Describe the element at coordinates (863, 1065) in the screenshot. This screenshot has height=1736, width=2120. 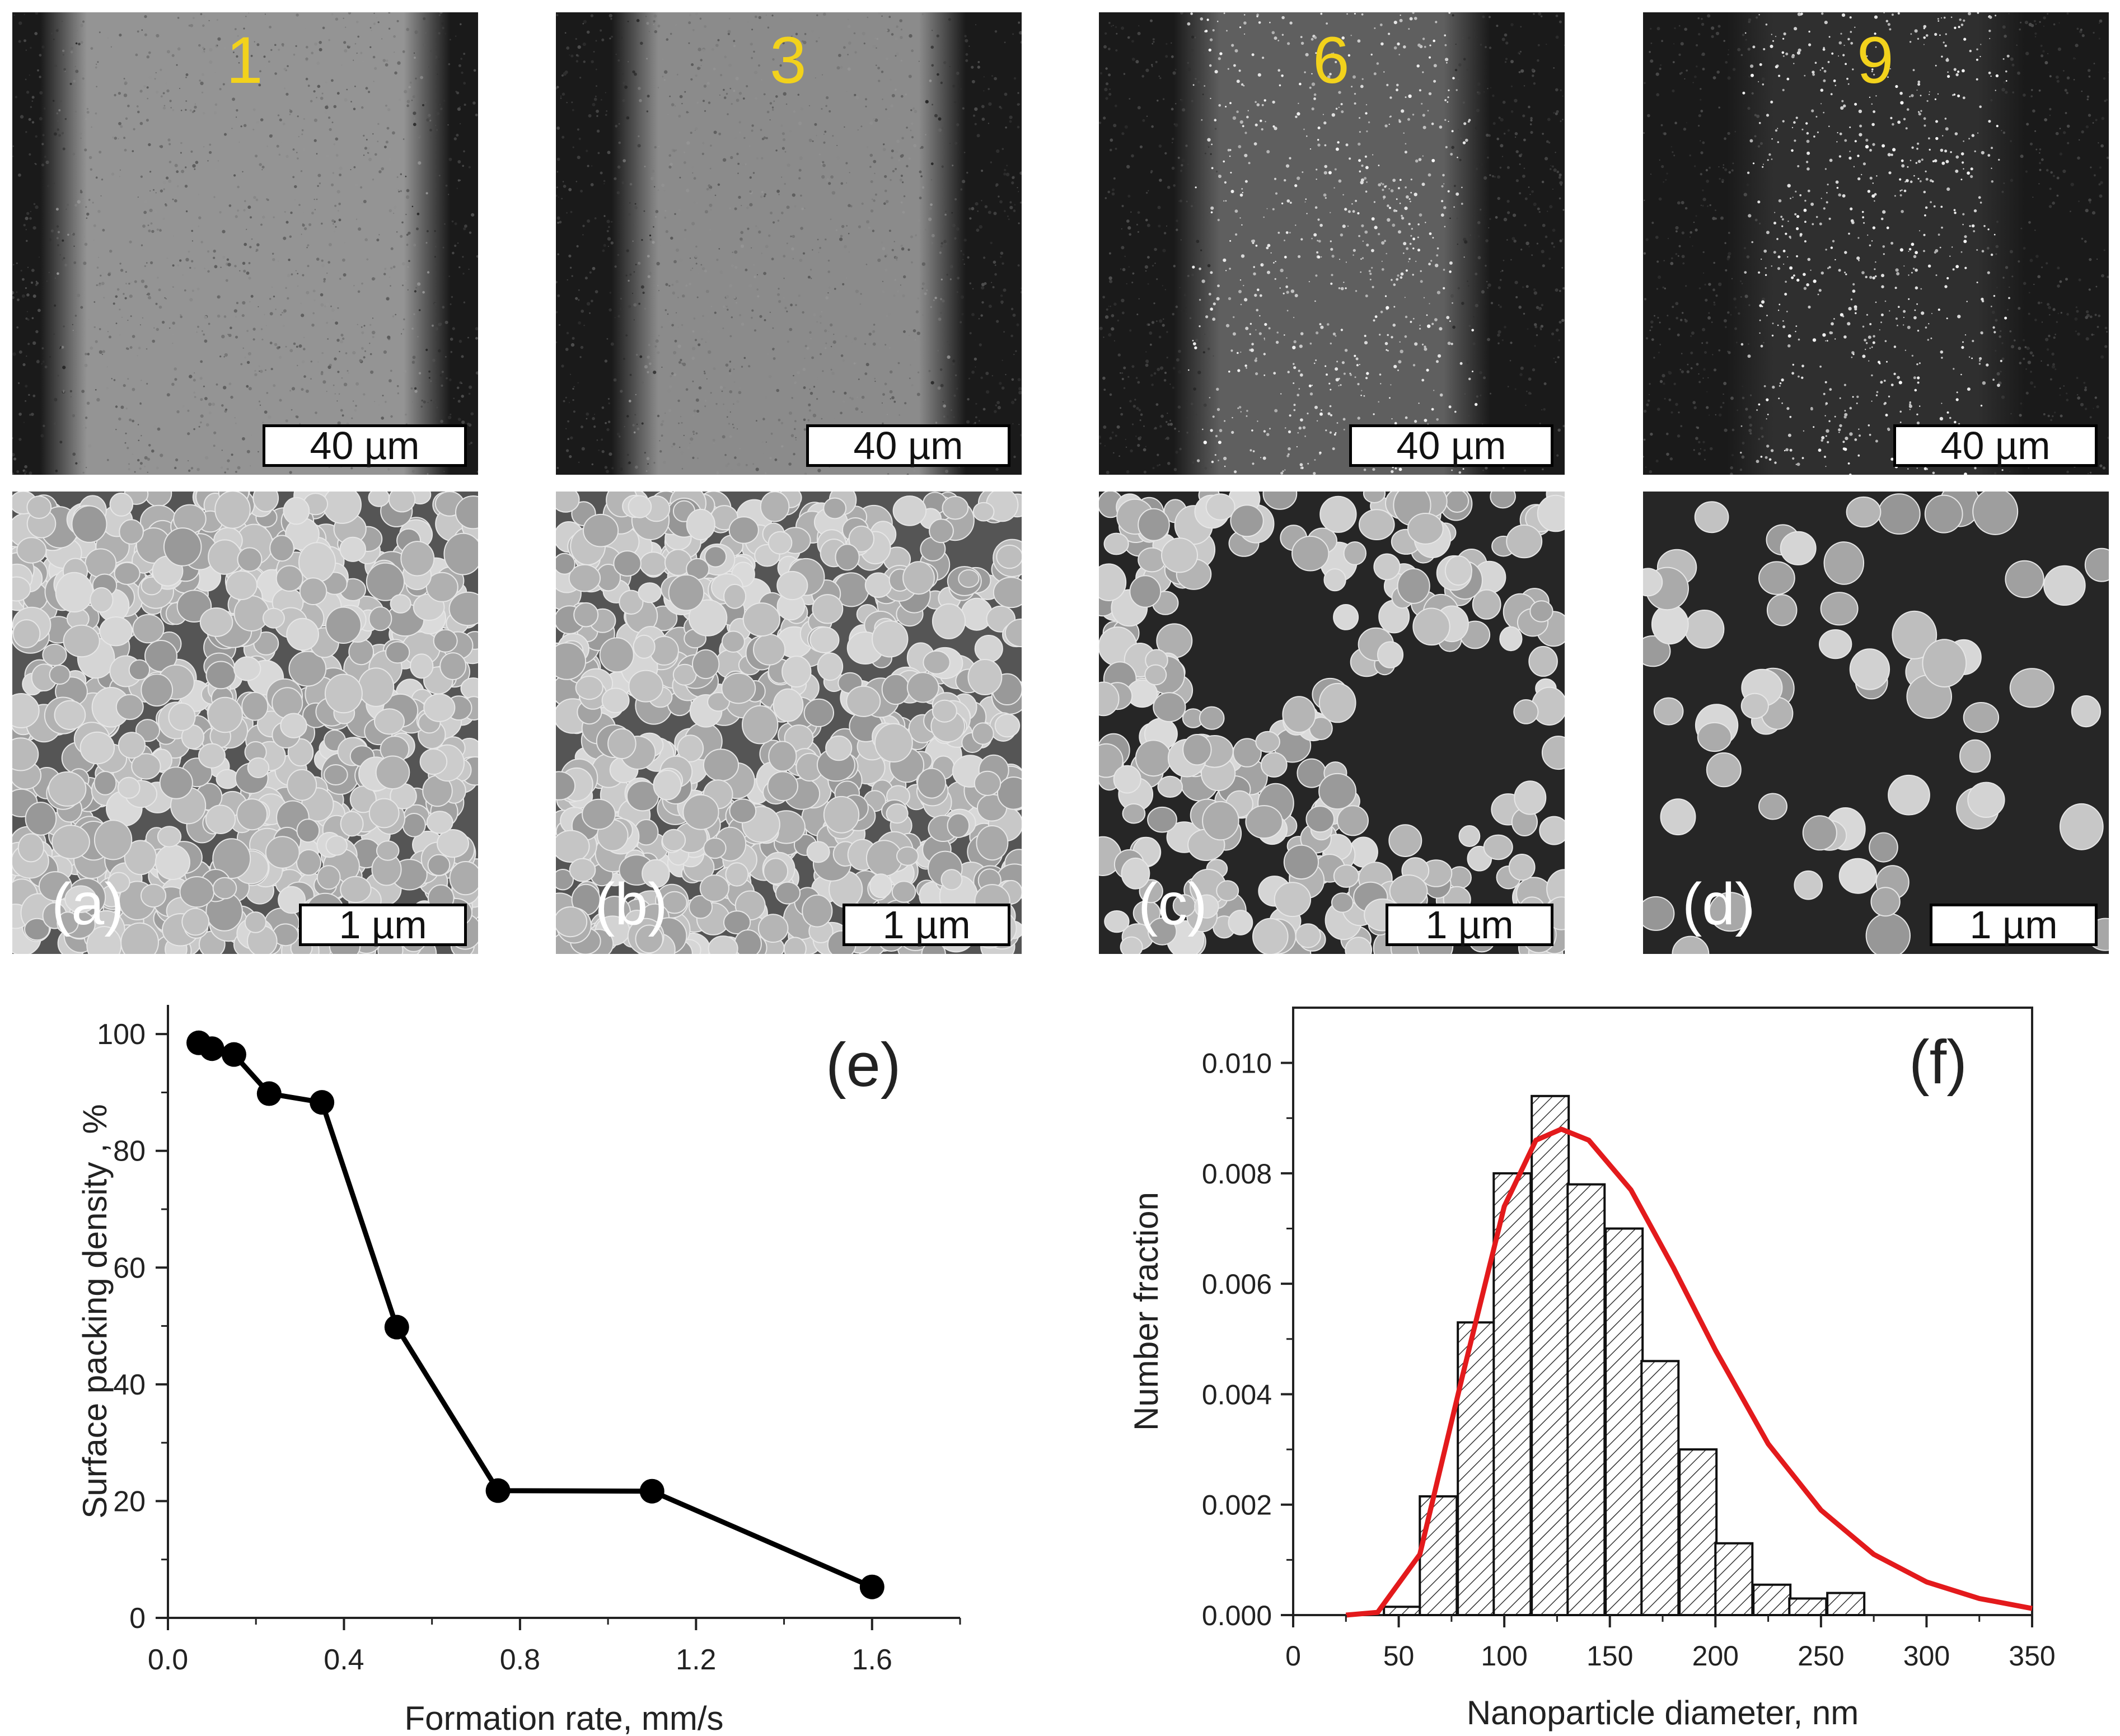
I see `panel-label-e: (e)` at that location.